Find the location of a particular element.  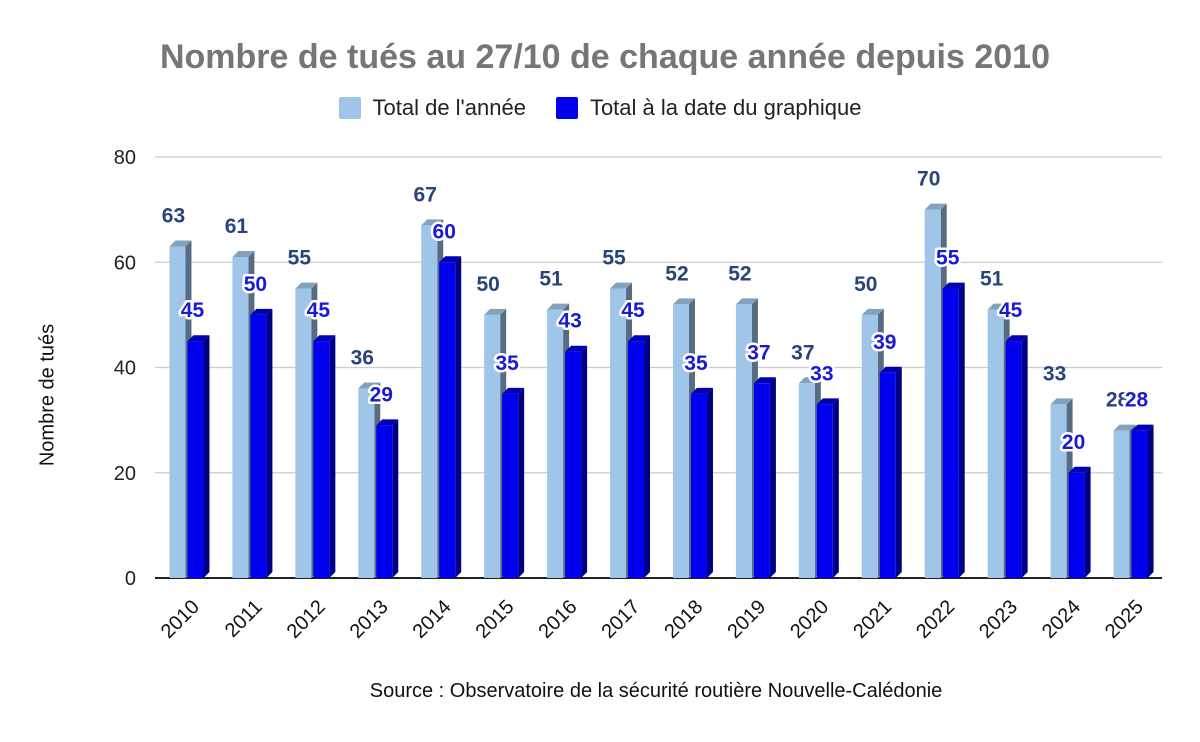

data-label-total-date: 29 is located at coordinates (381, 394).